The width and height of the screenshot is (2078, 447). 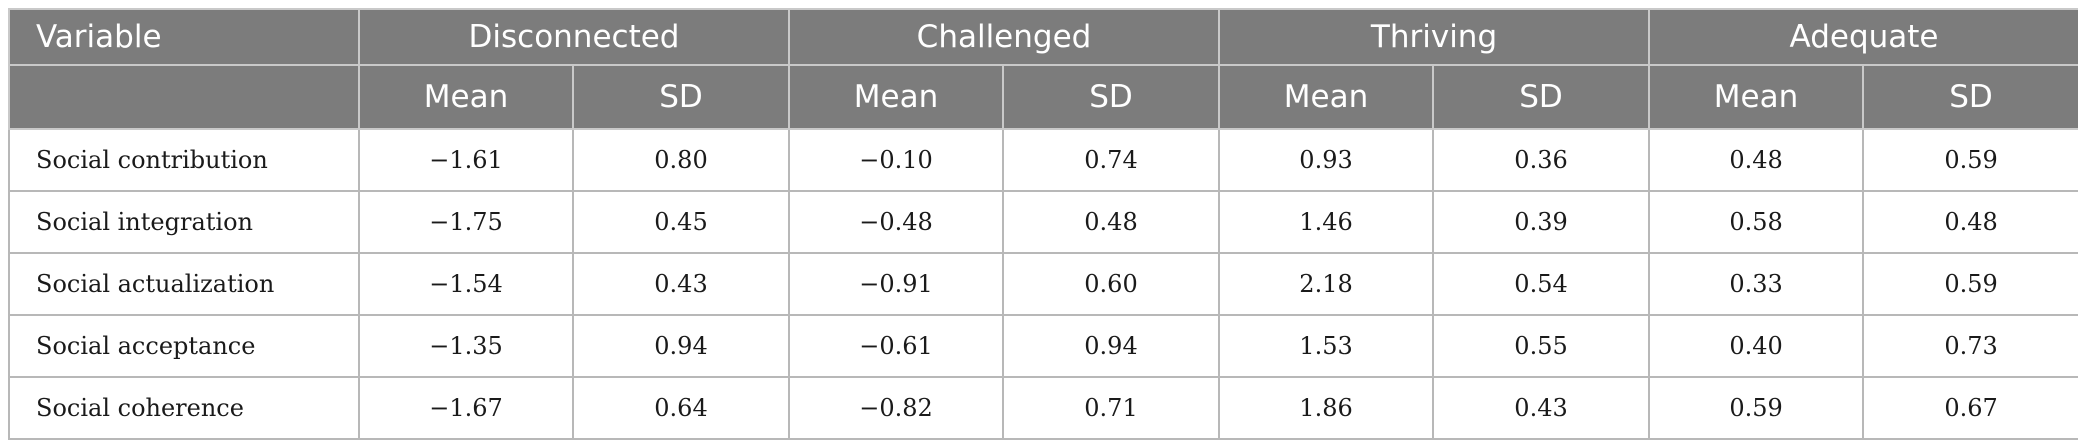 What do you see at coordinates (1541, 284) in the screenshot?
I see `cell-thriving-sd: 0.54` at bounding box center [1541, 284].